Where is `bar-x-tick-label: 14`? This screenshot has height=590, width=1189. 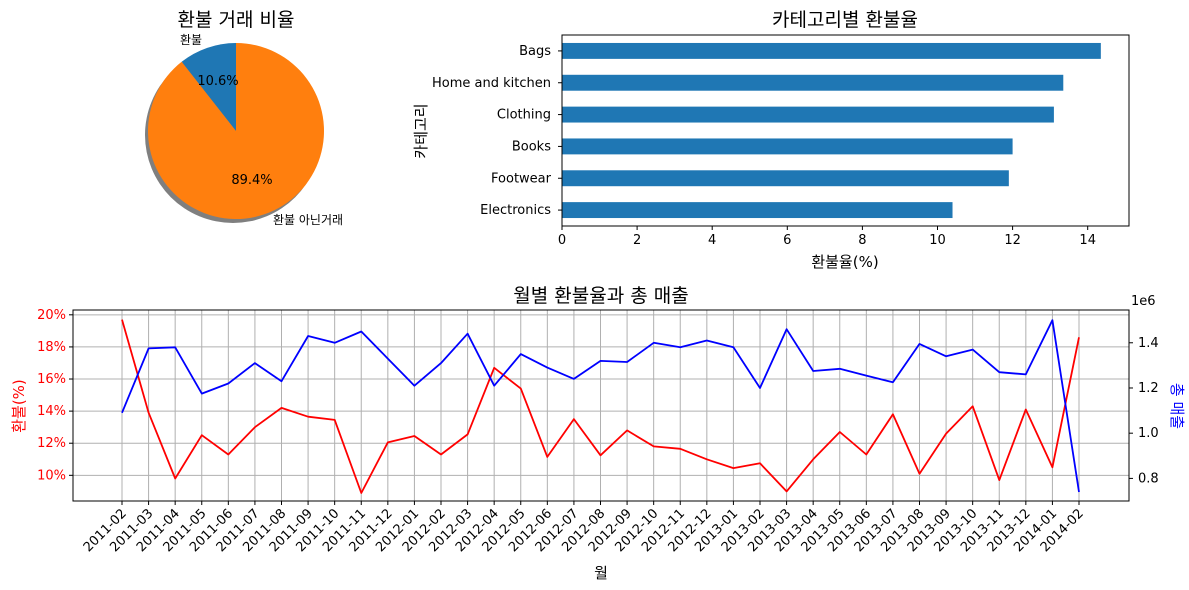
bar-x-tick-label: 14 is located at coordinates (1087, 240).